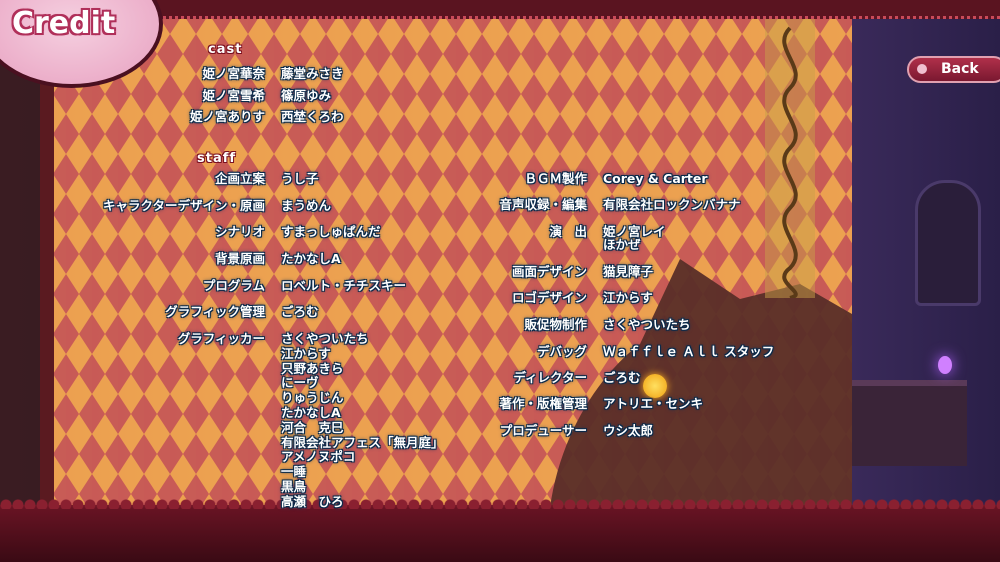  Describe the element at coordinates (318, 457) in the screenshot. I see `staff-name: アメノヌポコ` at that location.